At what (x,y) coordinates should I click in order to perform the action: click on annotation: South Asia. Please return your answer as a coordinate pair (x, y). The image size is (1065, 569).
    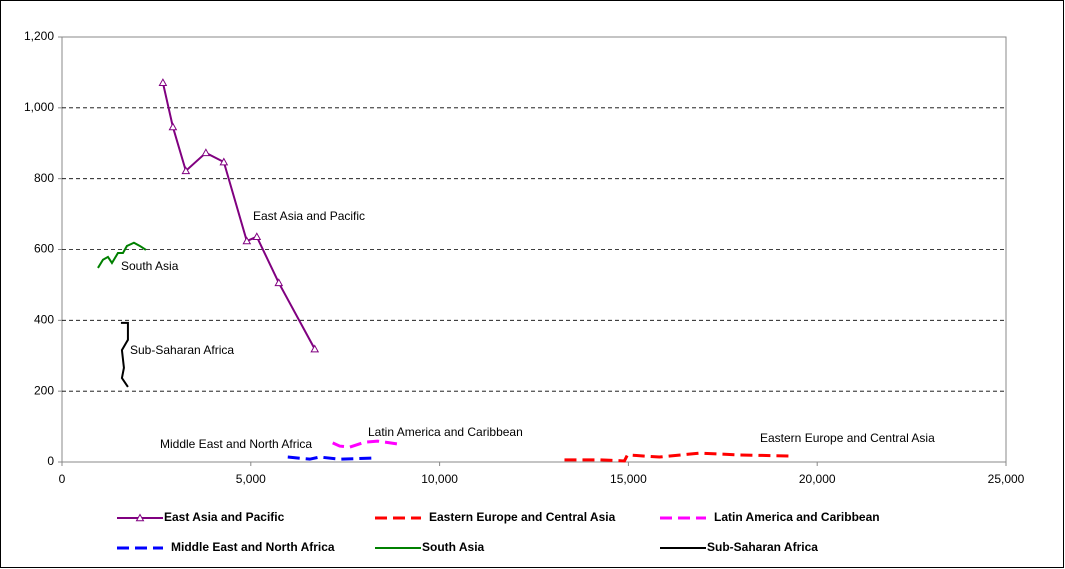
    Looking at the image, I should click on (150, 266).